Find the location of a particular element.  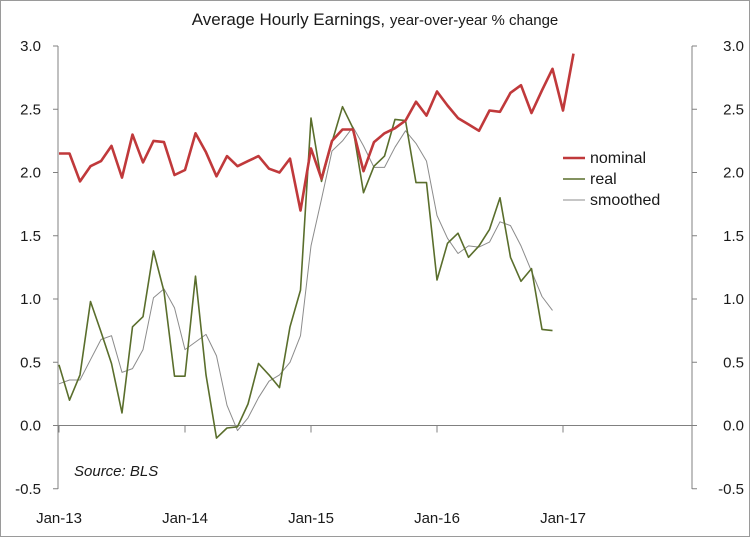

y-tick-label-right: 0.5 is located at coordinates (733, 362).